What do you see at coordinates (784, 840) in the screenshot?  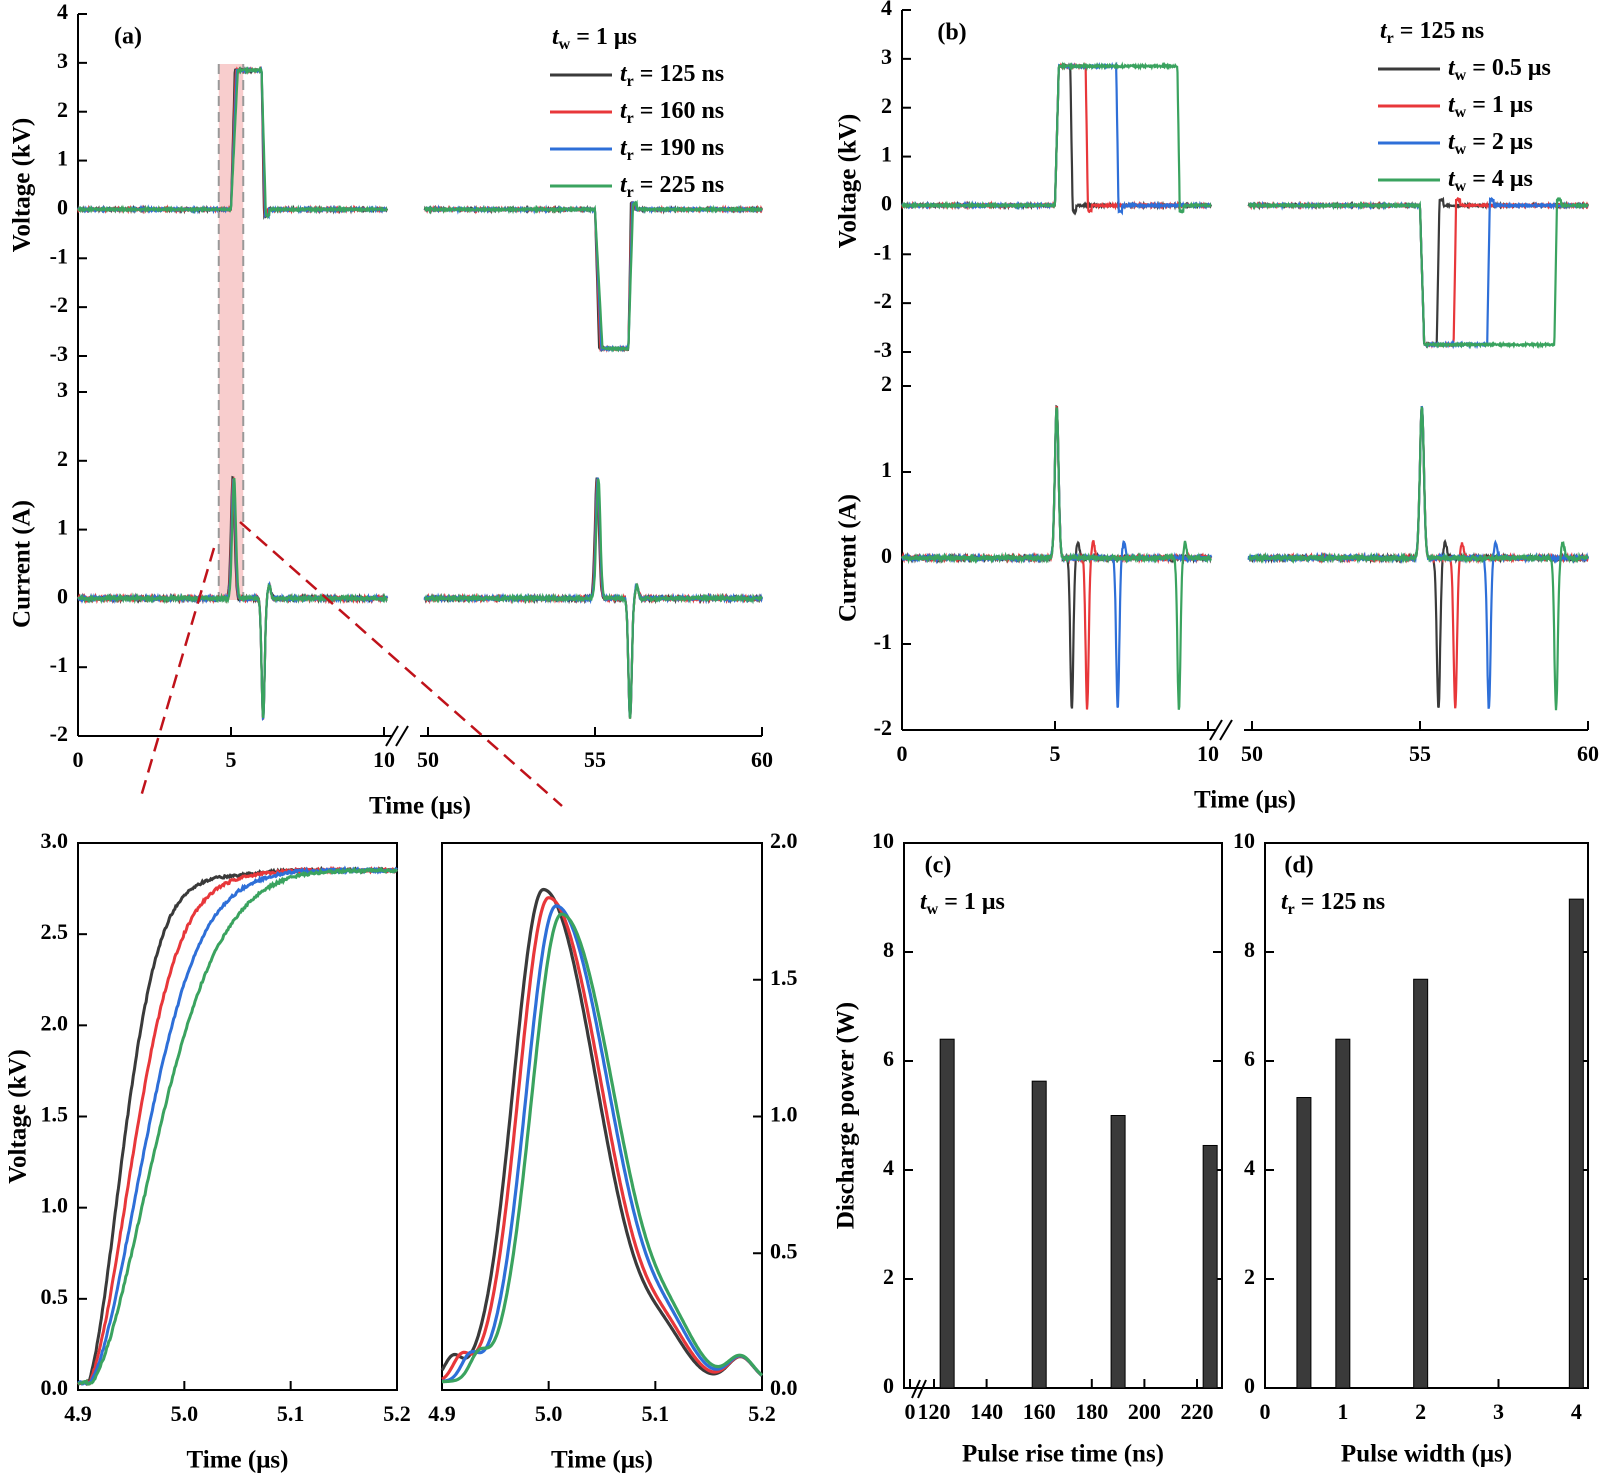 I see `y-tick-label: 2.0` at bounding box center [784, 840].